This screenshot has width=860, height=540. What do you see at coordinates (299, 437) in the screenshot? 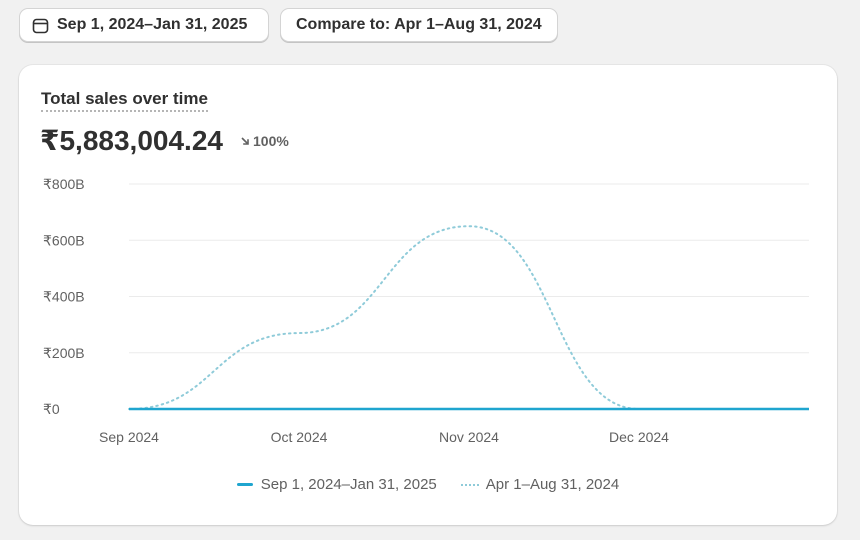
I see `x-tick-label: Oct 2024` at bounding box center [299, 437].